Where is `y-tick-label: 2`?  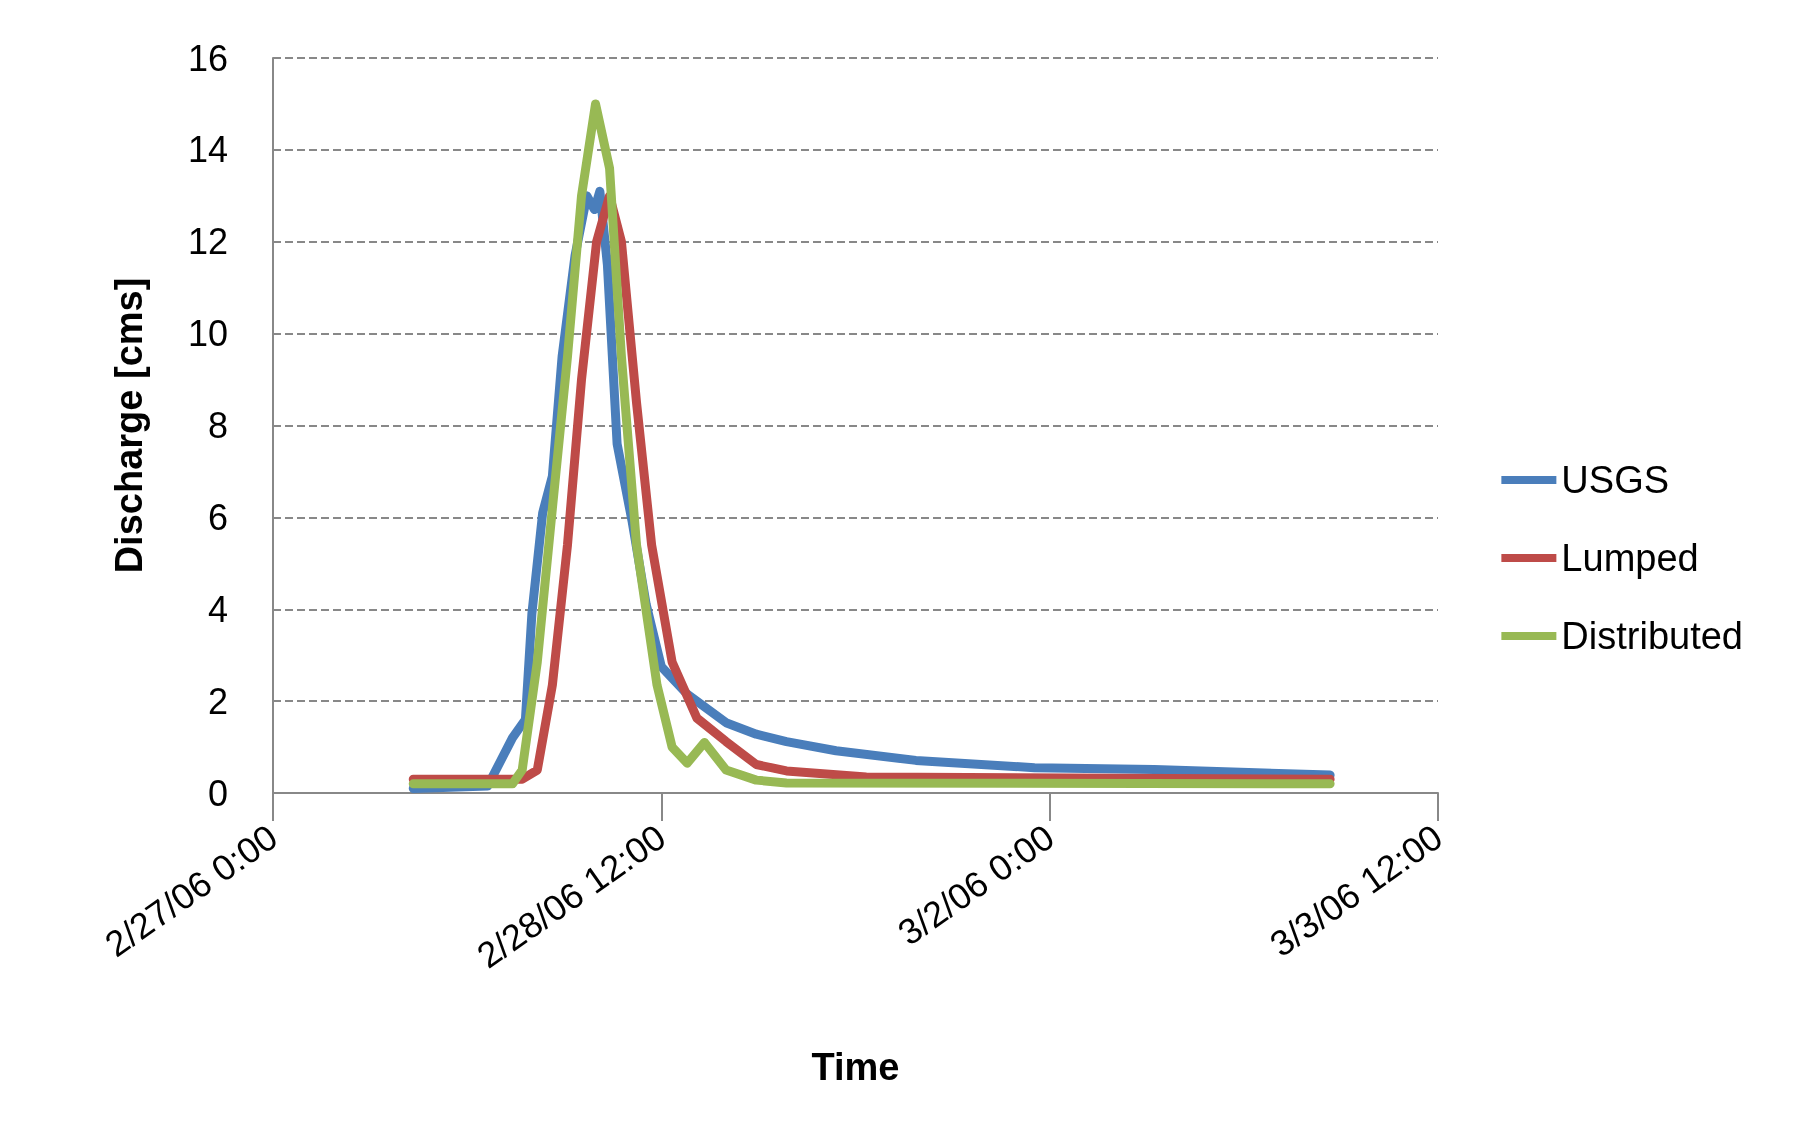 y-tick-label: 2 is located at coordinates (217, 701).